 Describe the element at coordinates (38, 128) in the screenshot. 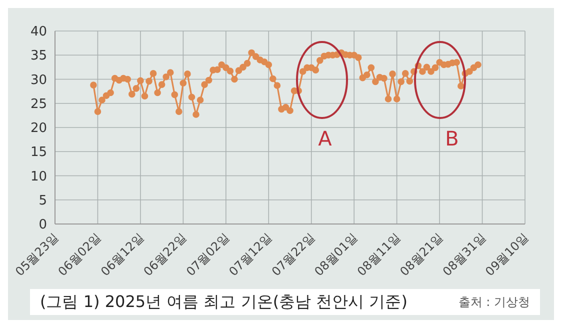

I see `y-tick-label: 20` at that location.